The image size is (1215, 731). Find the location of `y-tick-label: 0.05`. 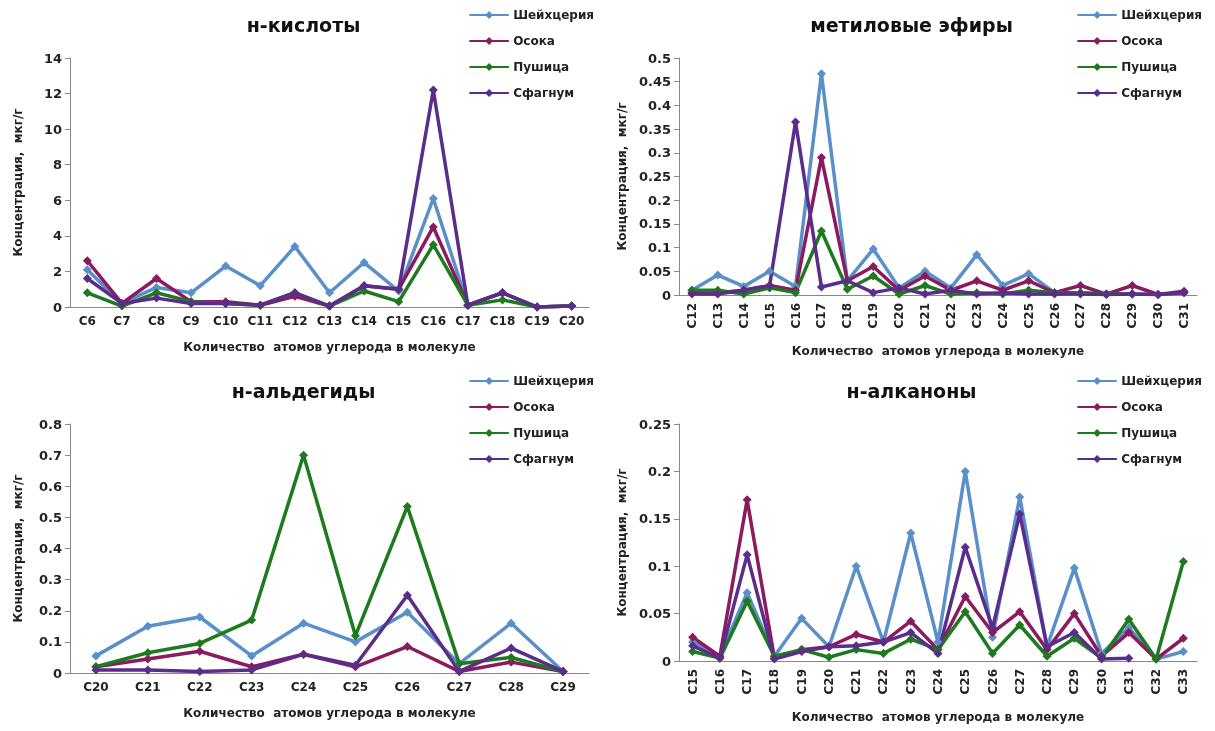

y-tick-label: 0.05 is located at coordinates (654, 271).